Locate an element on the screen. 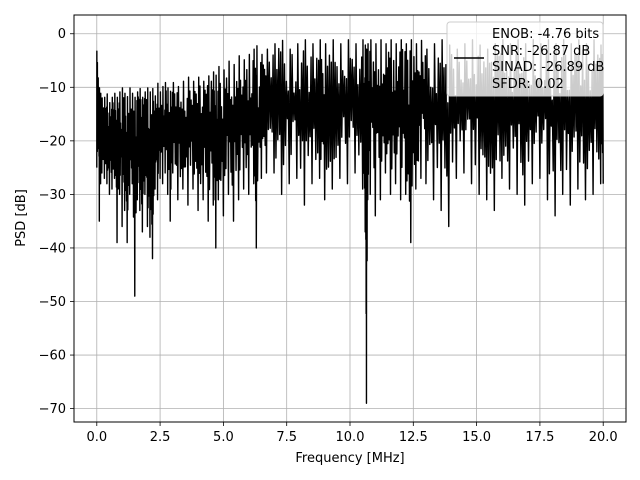  legend-entry-enob: ENOB: -4.76 bits is located at coordinates (545, 34).